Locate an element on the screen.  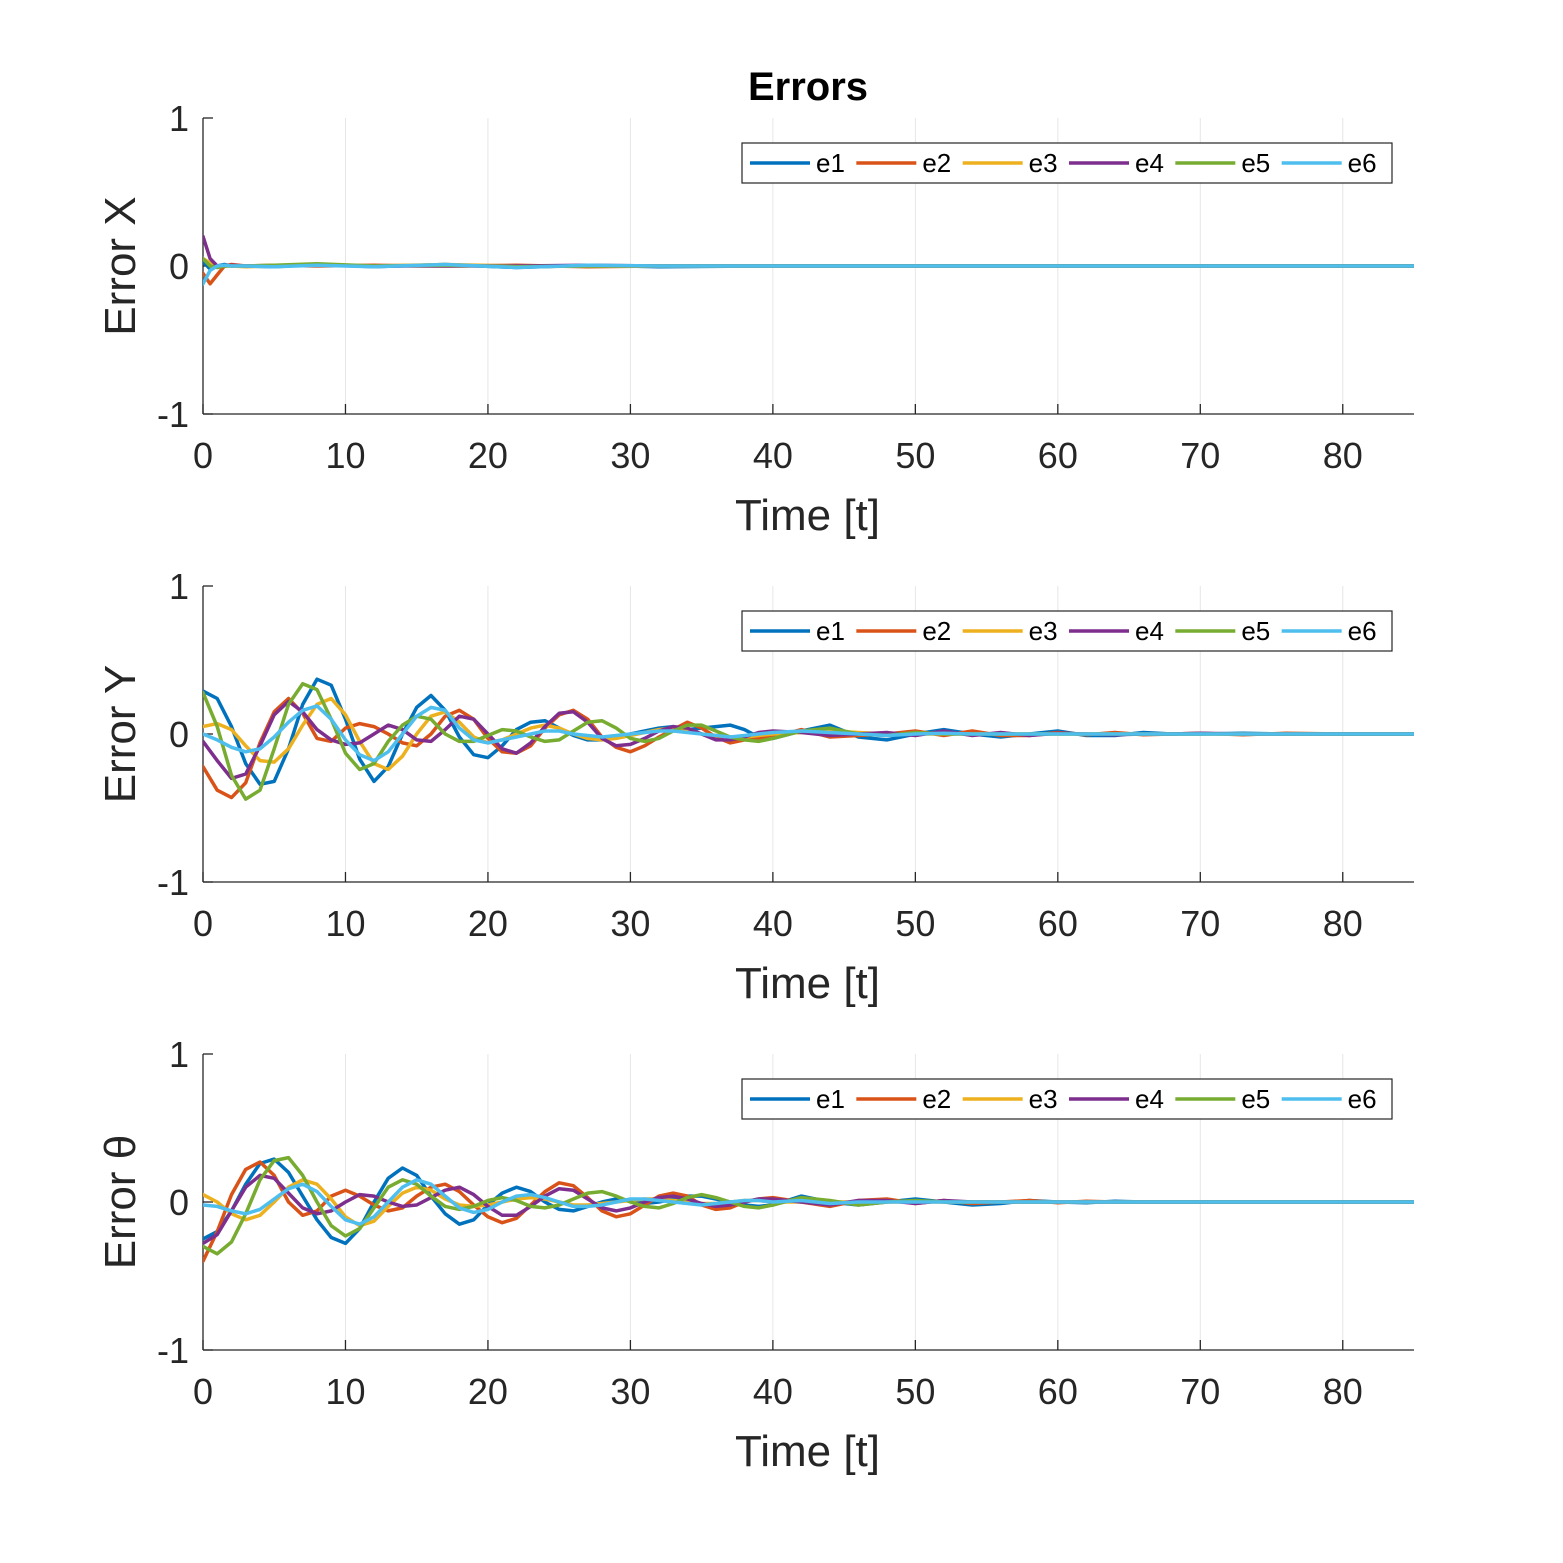
y-axis-label: Error Y is located at coordinates (120, 734).